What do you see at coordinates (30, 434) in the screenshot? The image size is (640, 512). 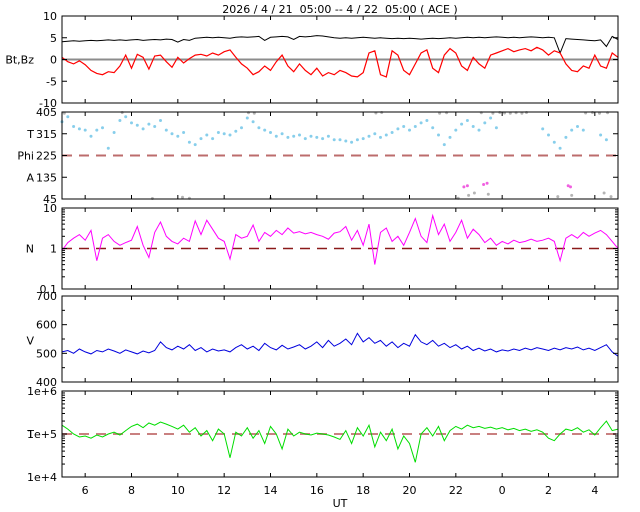 I see `panel-label-t: T` at bounding box center [30, 434].